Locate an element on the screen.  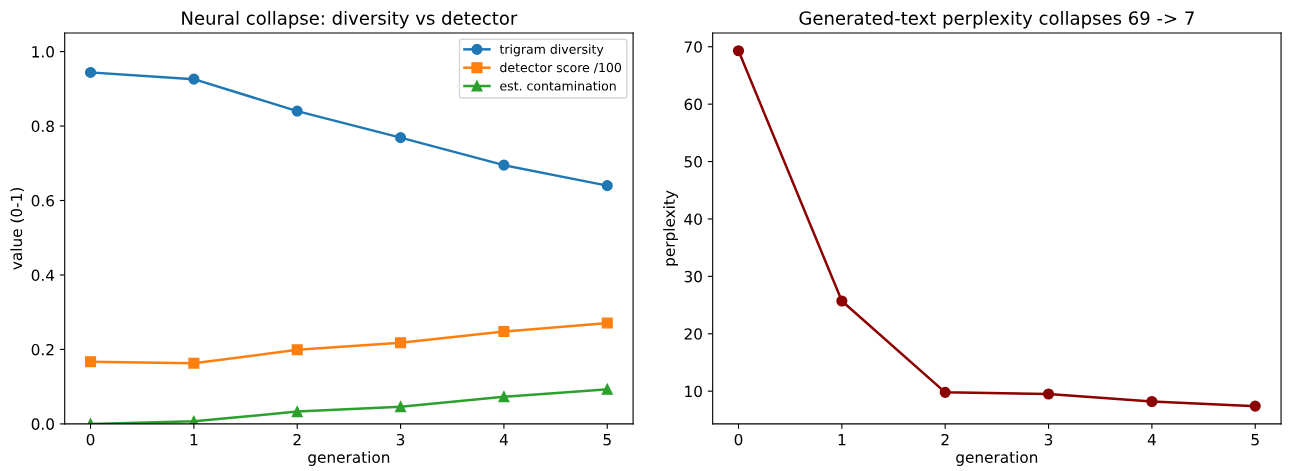
chart-title: Neural collapse: diversity vs detector is located at coordinates (350, 19).